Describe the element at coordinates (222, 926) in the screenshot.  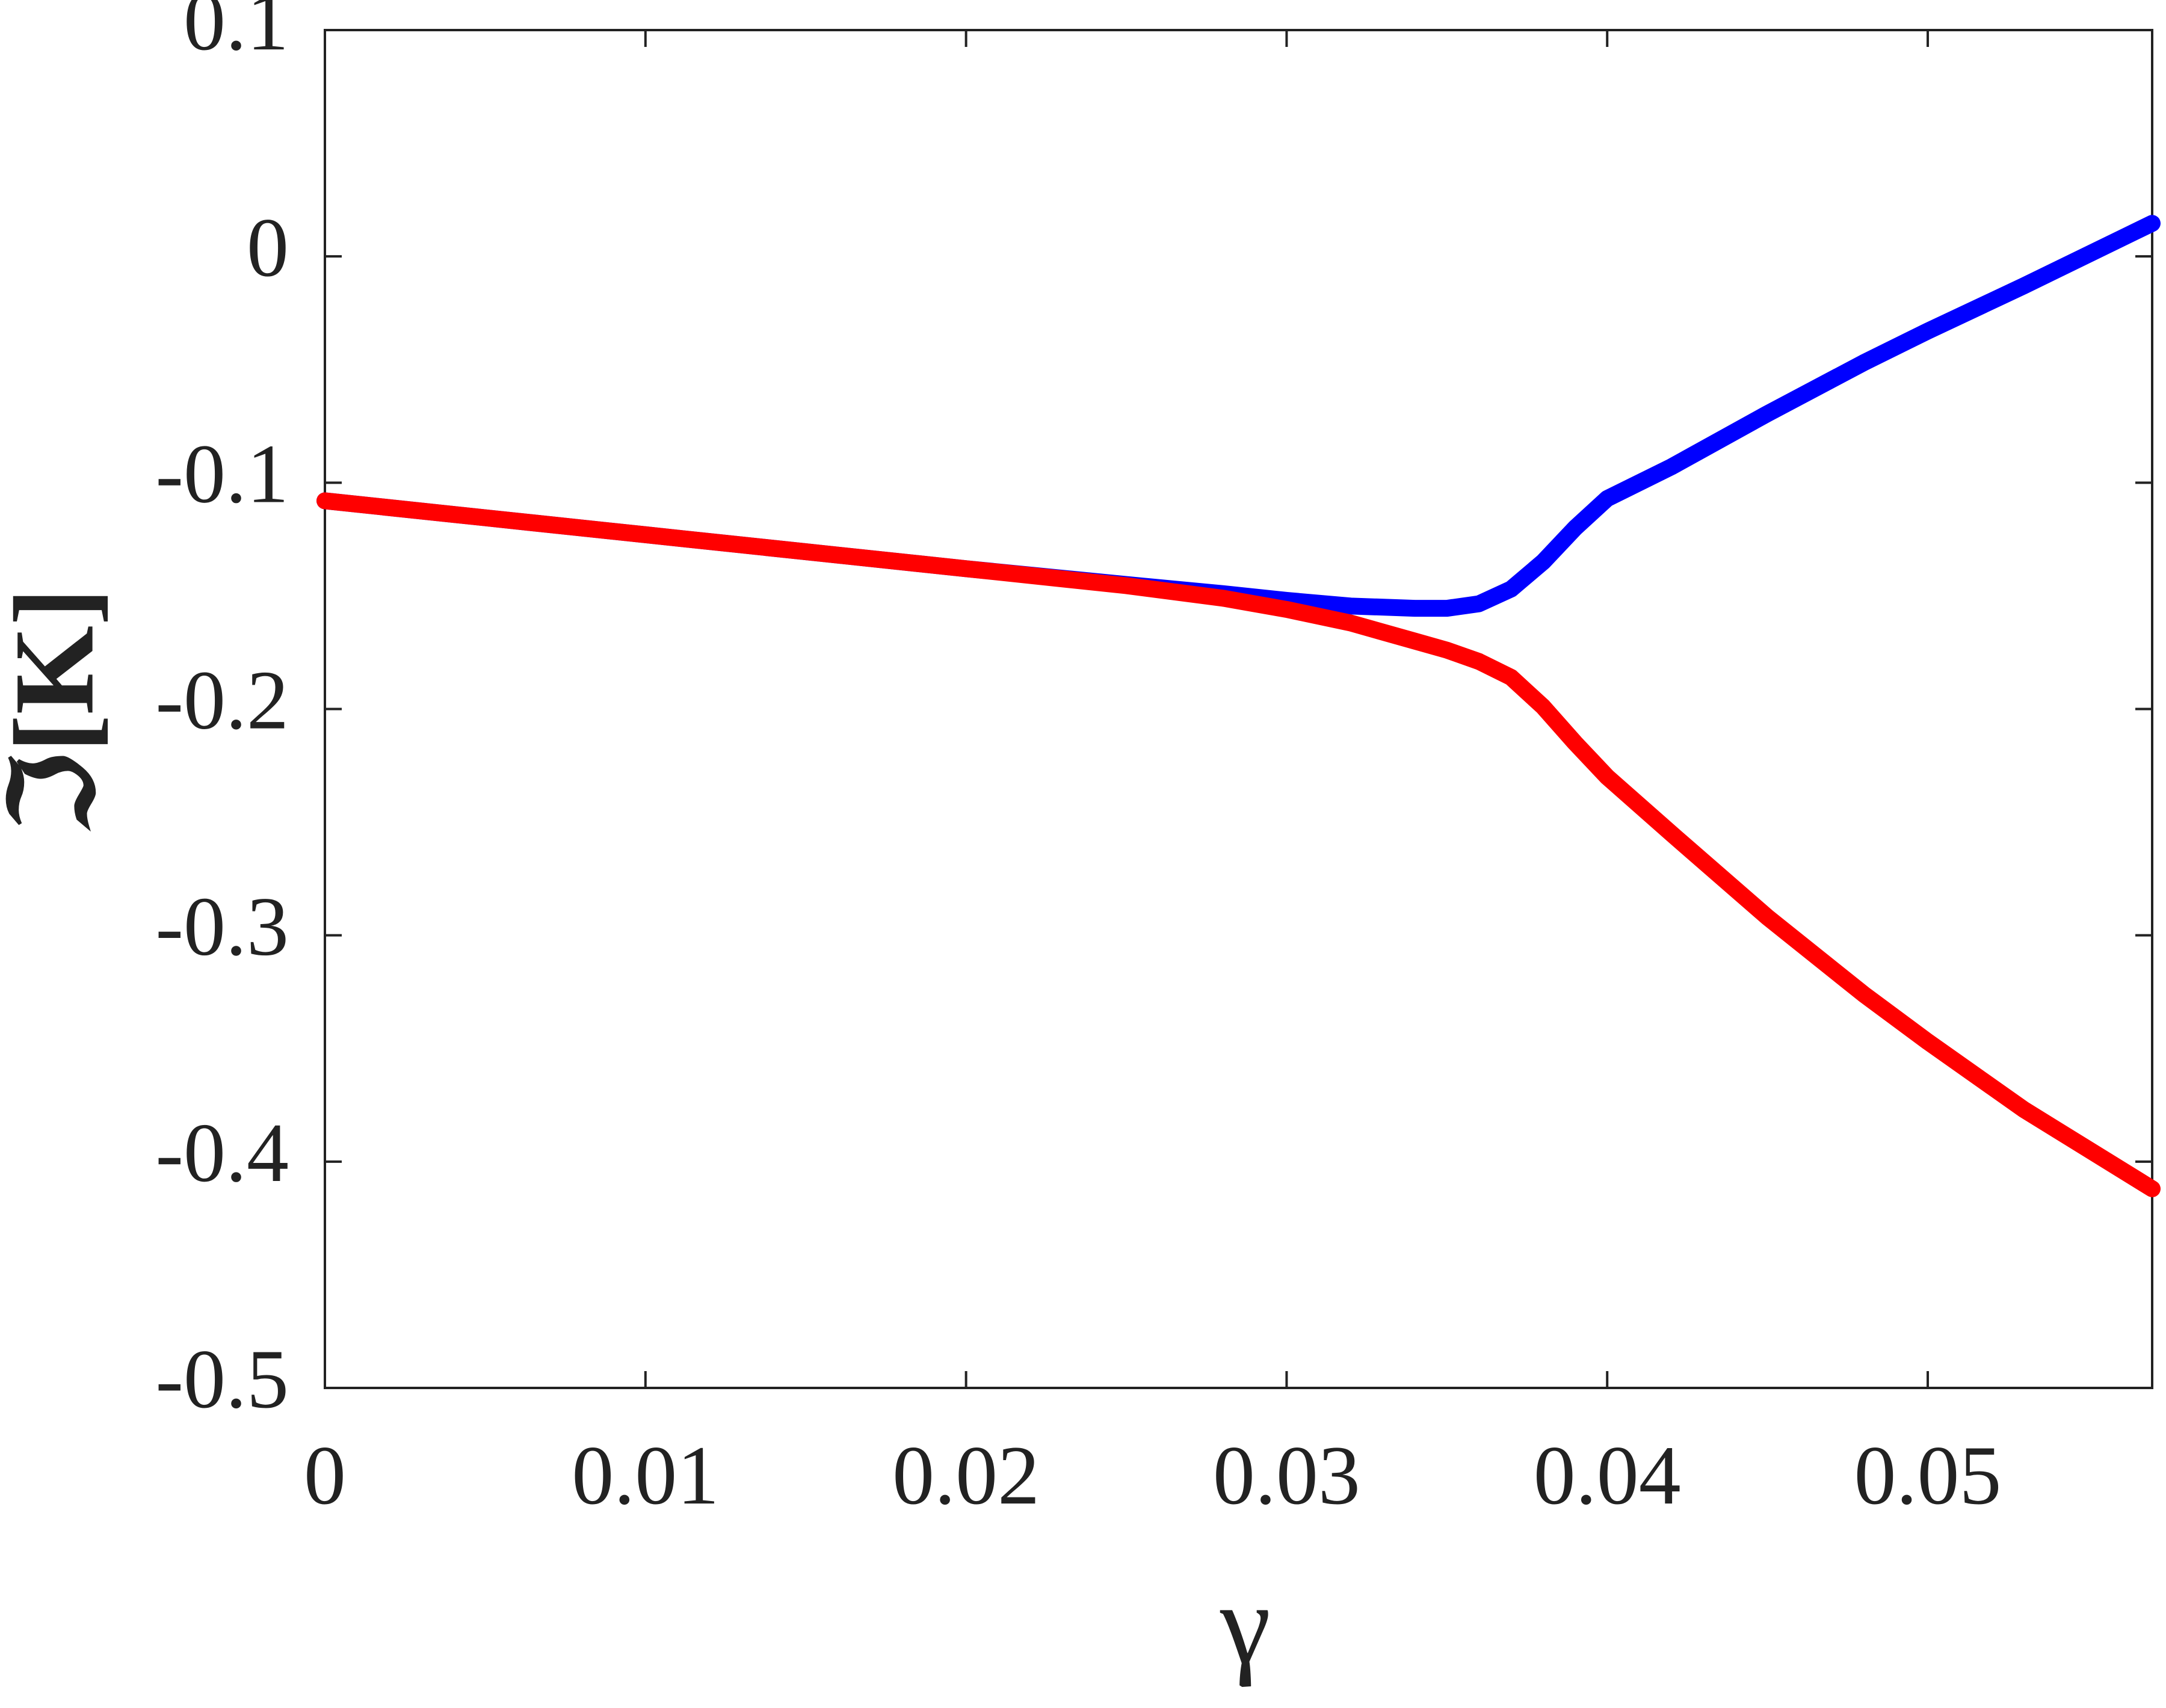
I see `y-tick-label: -0.3` at that location.